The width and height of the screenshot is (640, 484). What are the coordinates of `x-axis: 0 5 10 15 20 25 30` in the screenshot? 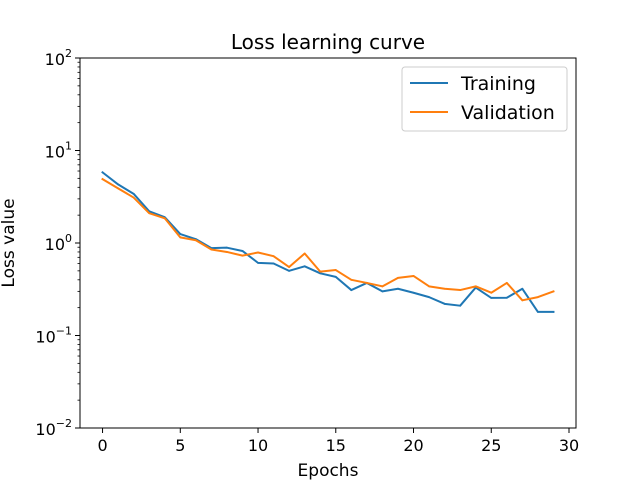 It's located at (338, 441).